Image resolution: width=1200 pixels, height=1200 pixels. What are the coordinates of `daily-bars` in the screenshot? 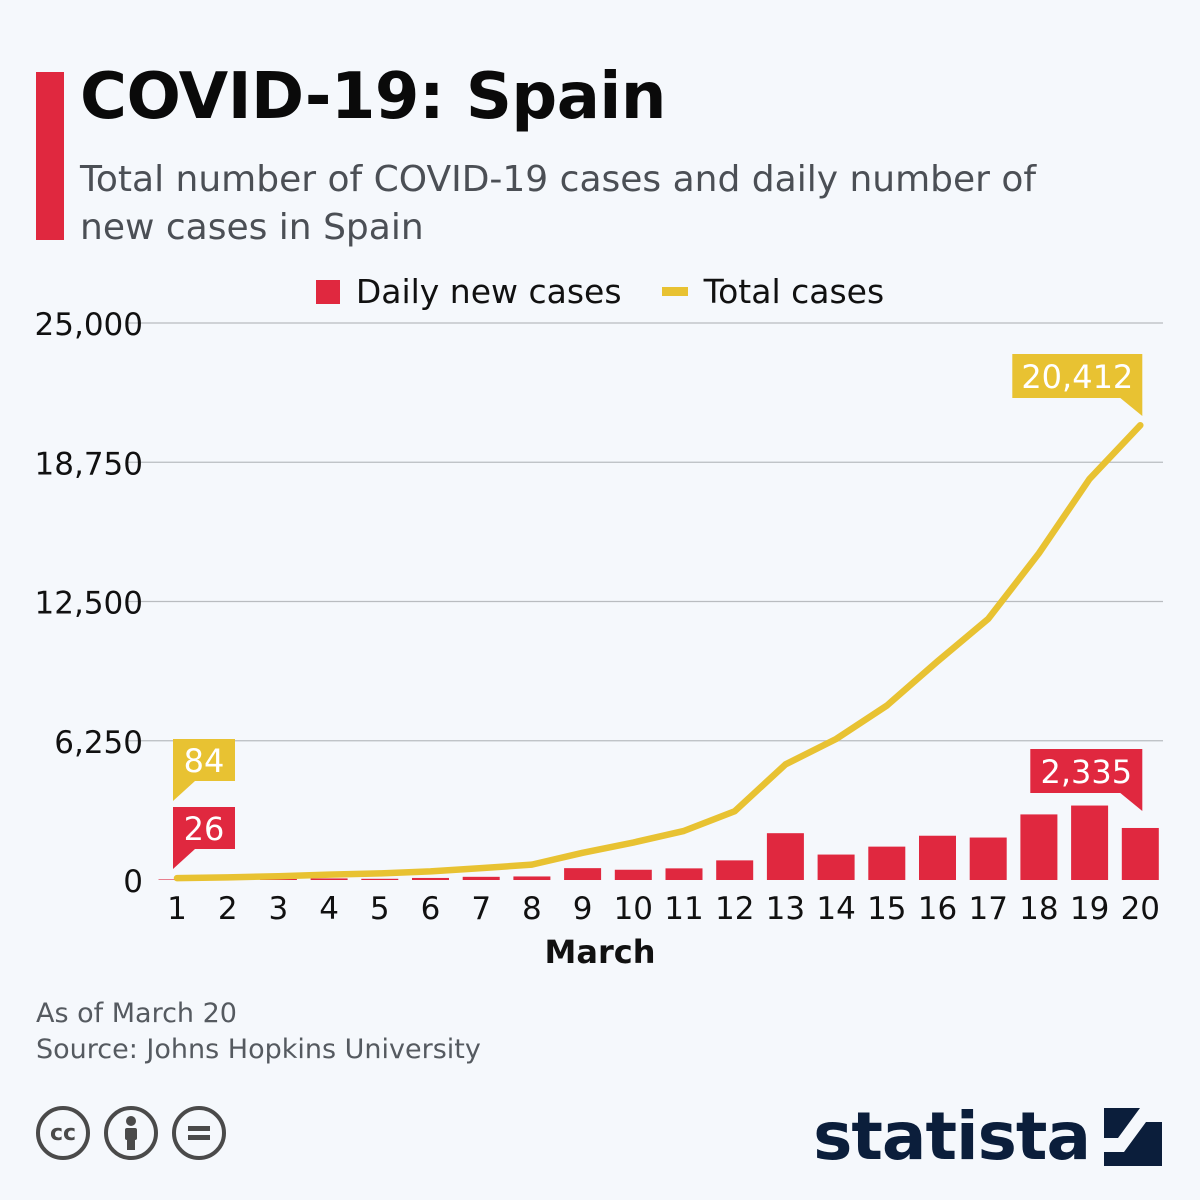 It's located at (658, 842).